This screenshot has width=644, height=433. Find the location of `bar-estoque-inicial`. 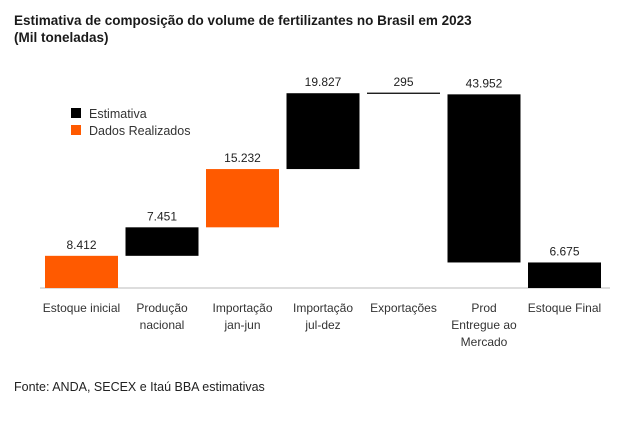

bar-estoque-inicial is located at coordinates (81, 271).